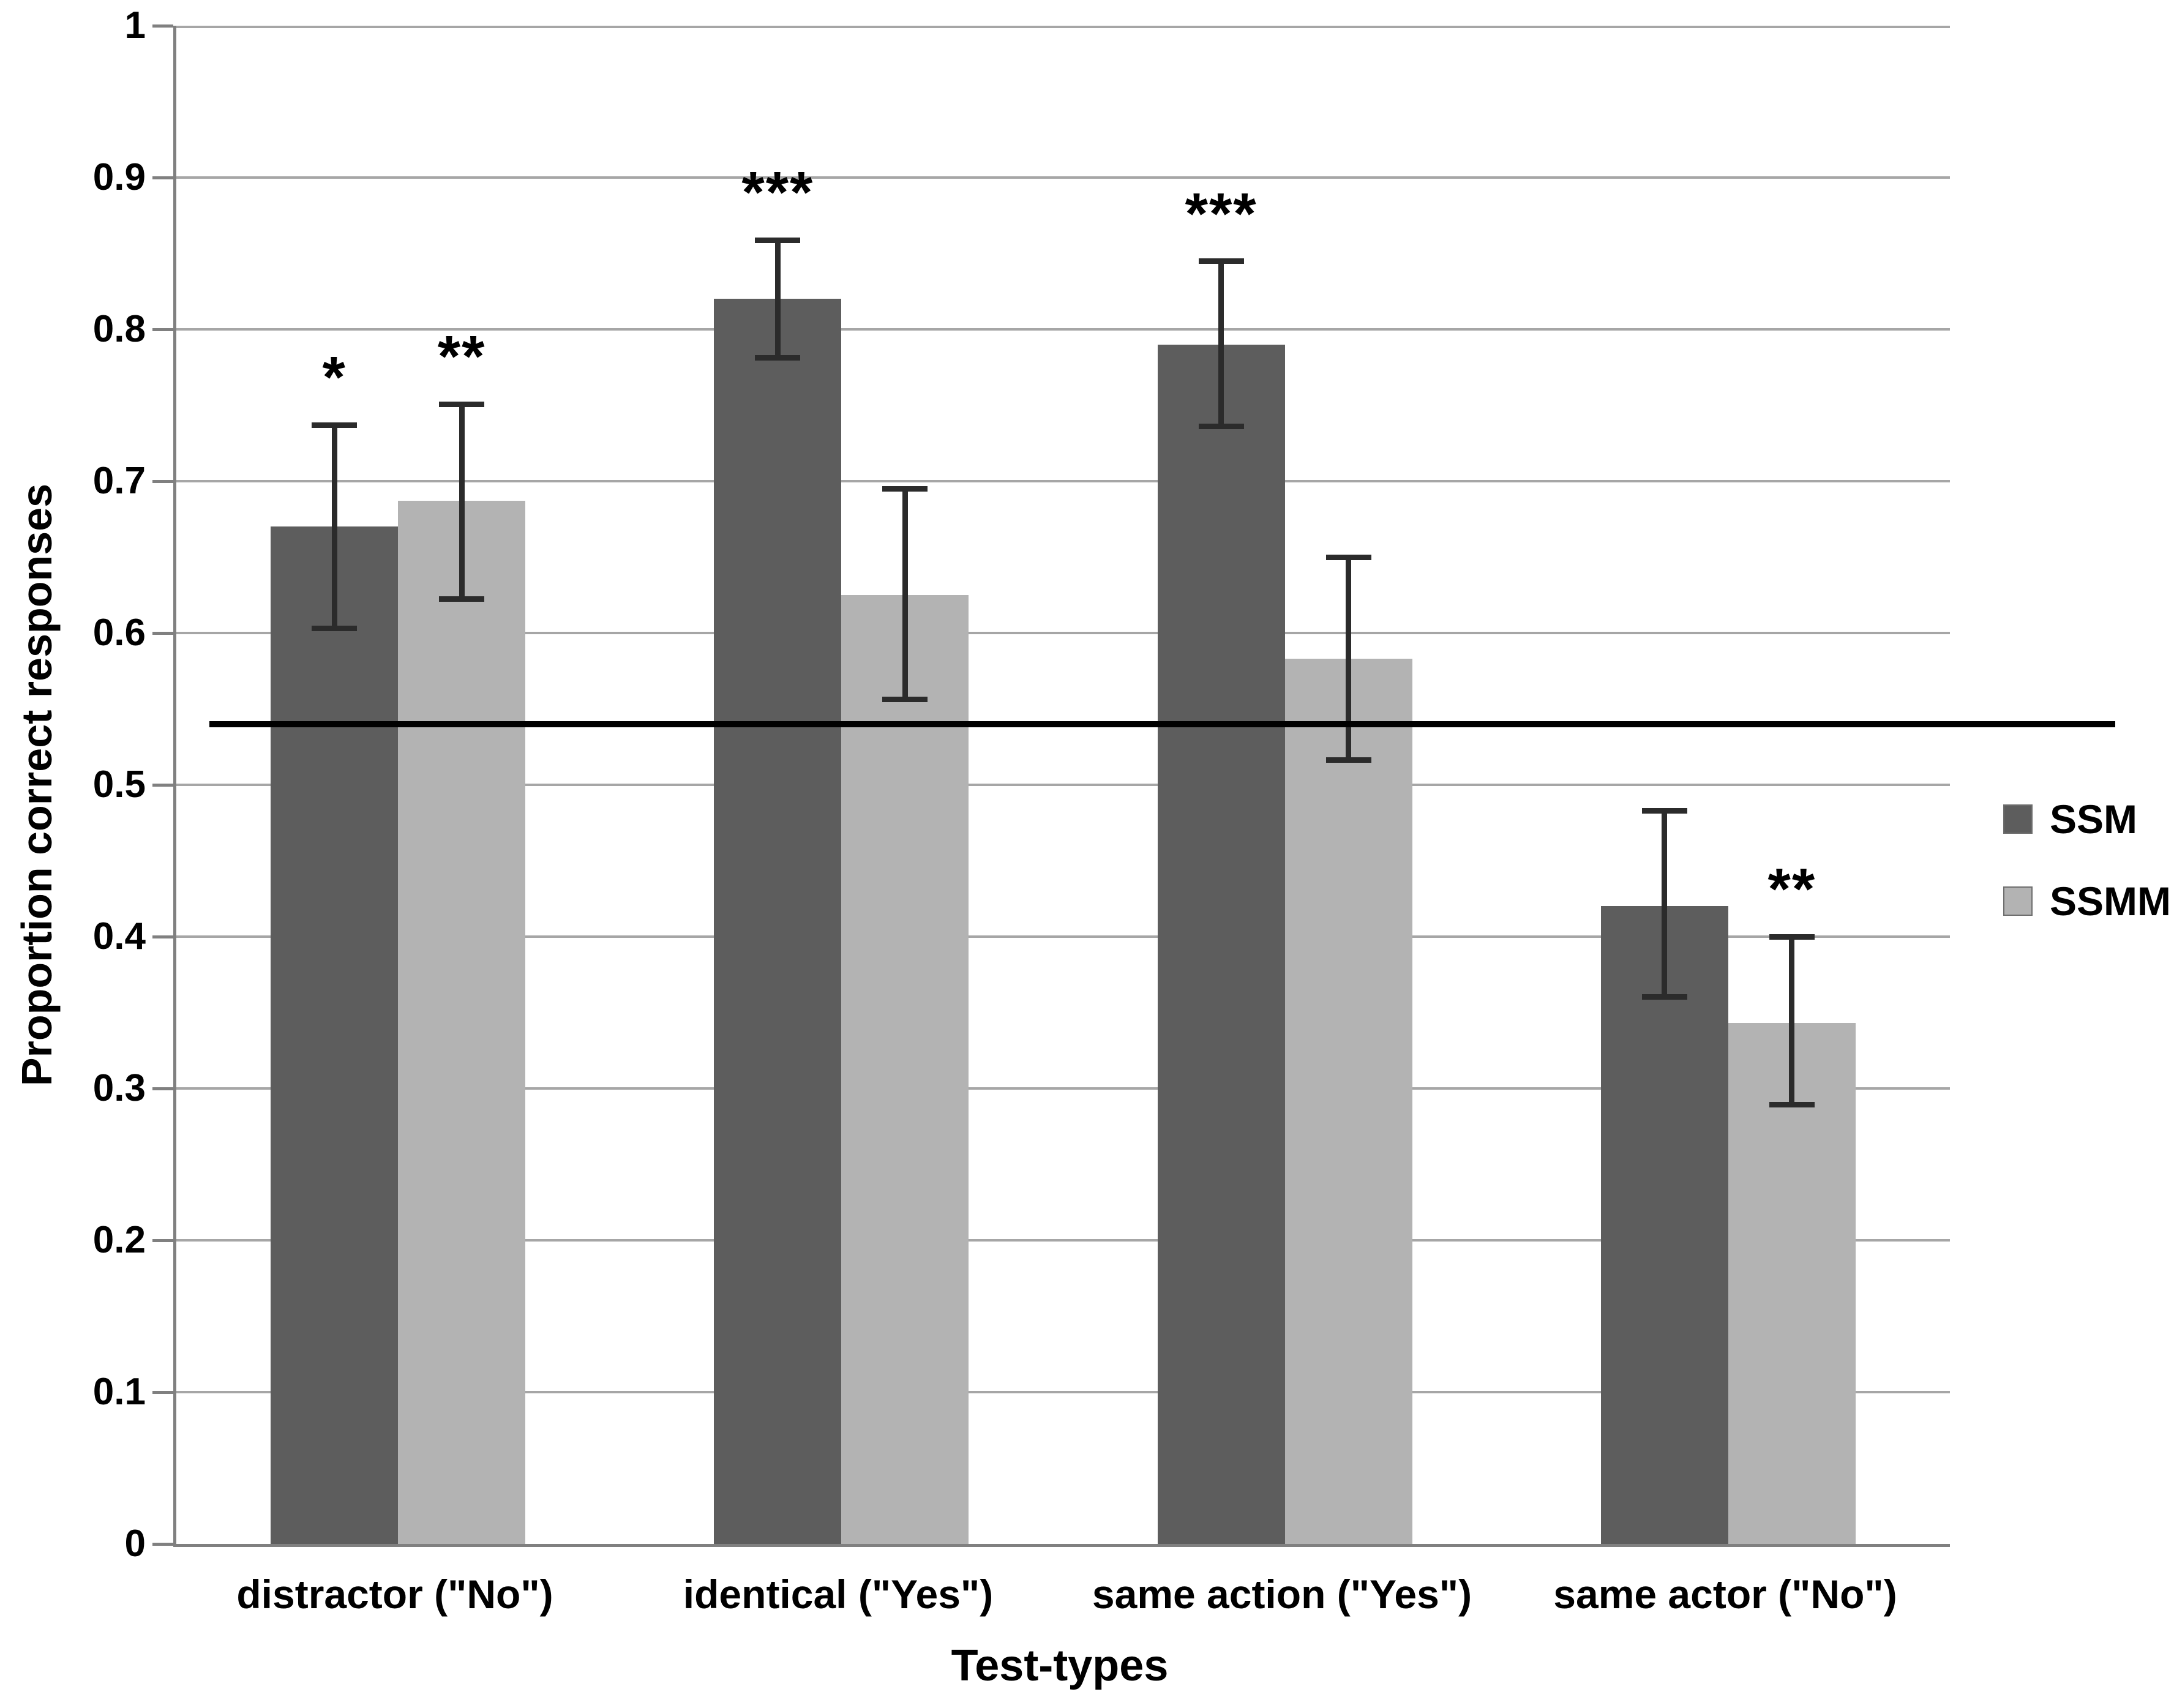  What do you see at coordinates (162, 1088) in the screenshot?
I see `y-tick-0.3` at bounding box center [162, 1088].